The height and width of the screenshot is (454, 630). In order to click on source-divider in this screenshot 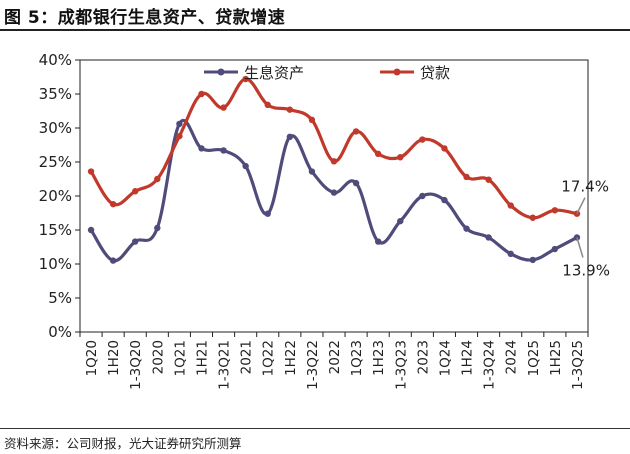, I will do `click(315, 428)`.